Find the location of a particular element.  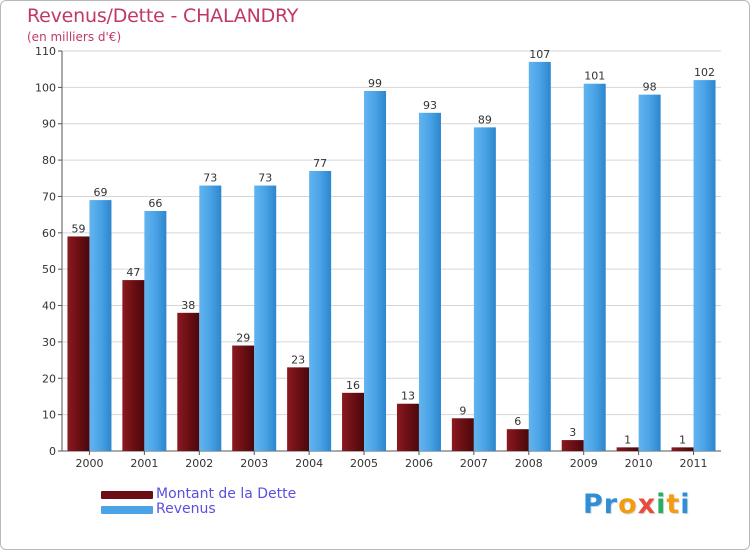

x-tick-label: 2008 is located at coordinates (529, 463).